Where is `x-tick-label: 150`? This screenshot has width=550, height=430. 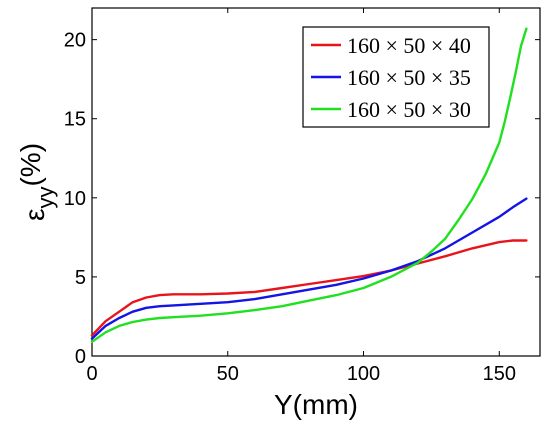
x-tick-label: 150 is located at coordinates (499, 374).